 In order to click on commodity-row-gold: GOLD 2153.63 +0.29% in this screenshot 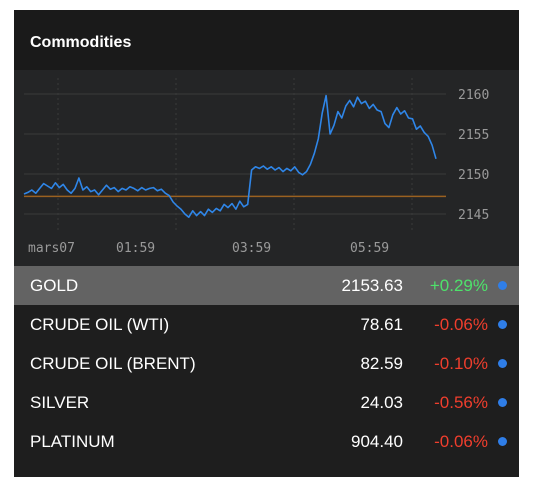, I will do `click(266, 285)`.